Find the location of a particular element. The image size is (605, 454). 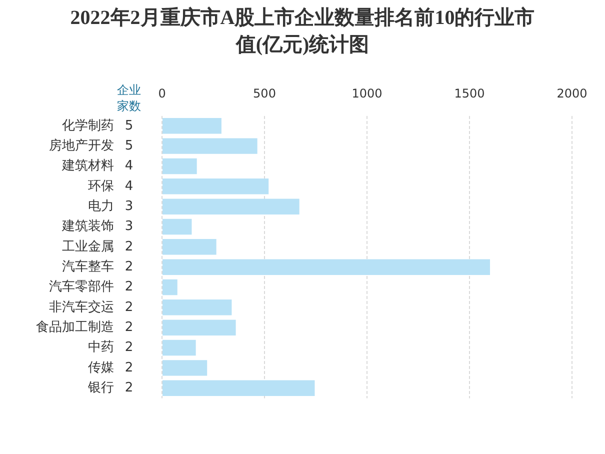

x-tick-label: 500 is located at coordinates (264, 93).